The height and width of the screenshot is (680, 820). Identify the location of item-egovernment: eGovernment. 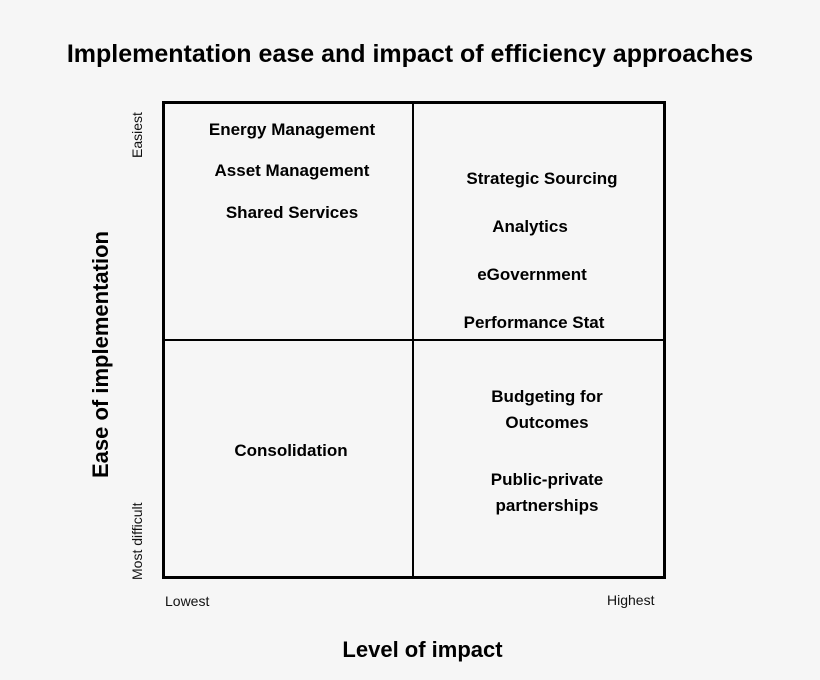
(532, 274).